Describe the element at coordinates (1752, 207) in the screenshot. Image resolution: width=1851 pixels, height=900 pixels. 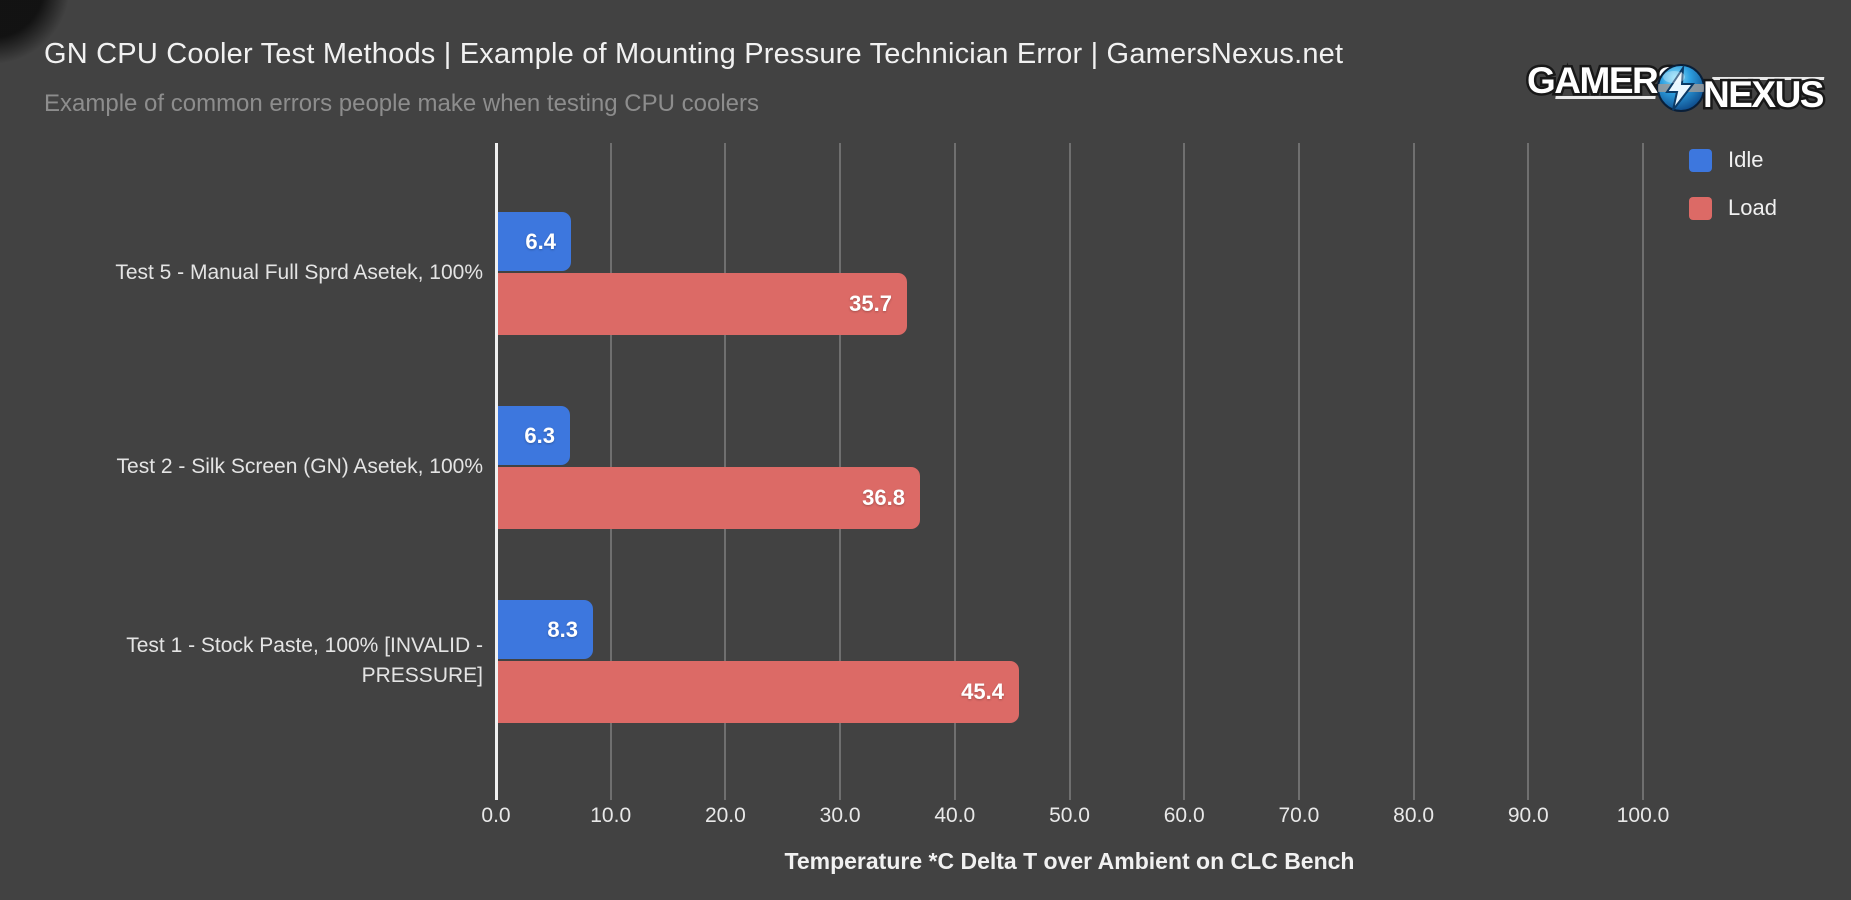
I see `legend-label-load: Load` at that location.